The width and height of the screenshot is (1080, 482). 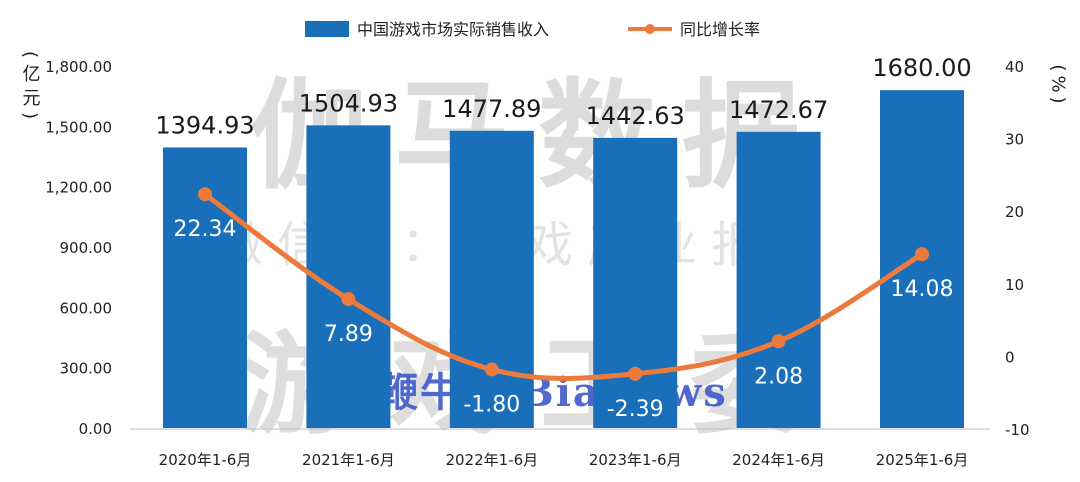 What do you see at coordinates (491, 109) in the screenshot?
I see `bar-value-label: 1477.89` at bounding box center [491, 109].